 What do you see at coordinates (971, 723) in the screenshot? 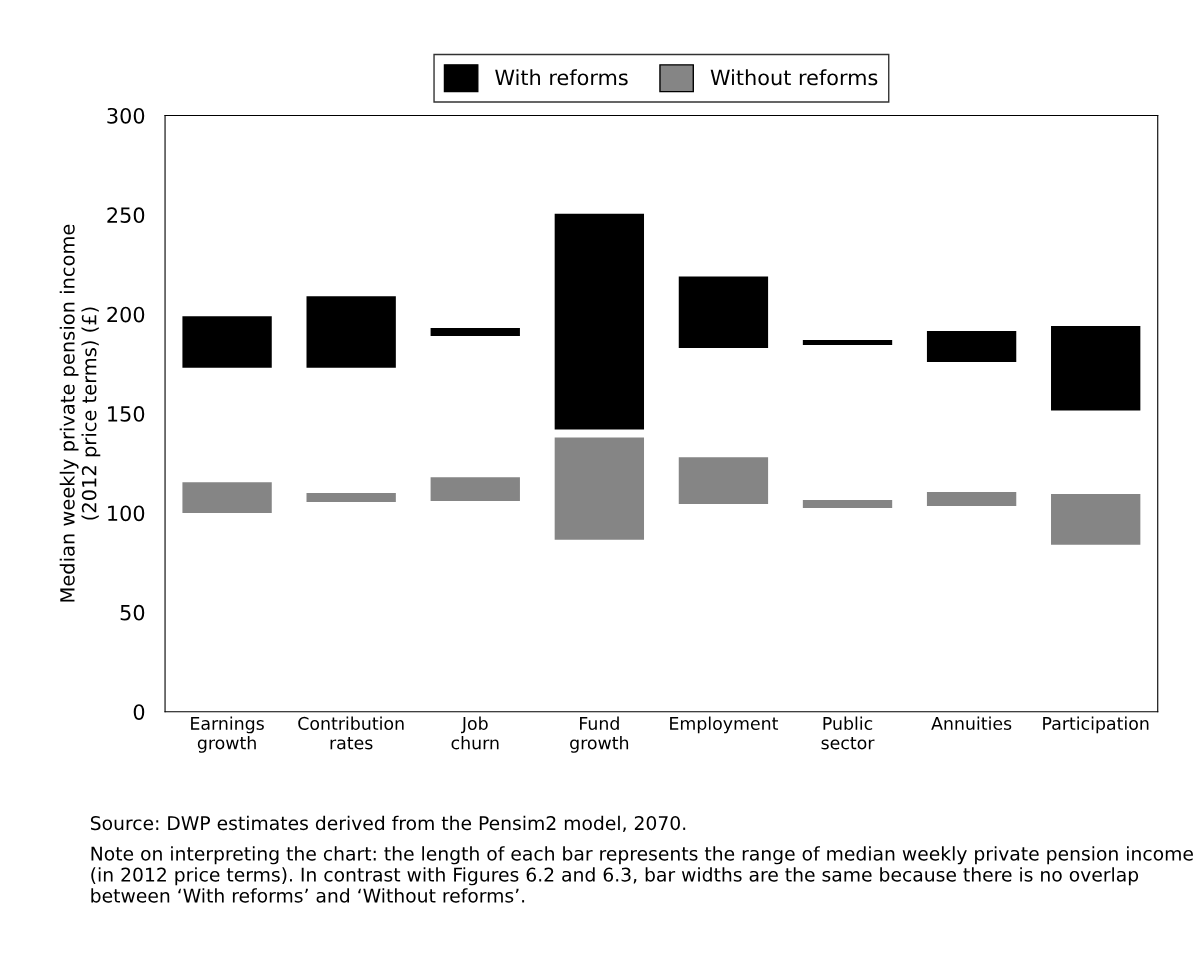
I see `x-tick-label: Annuities` at bounding box center [971, 723].